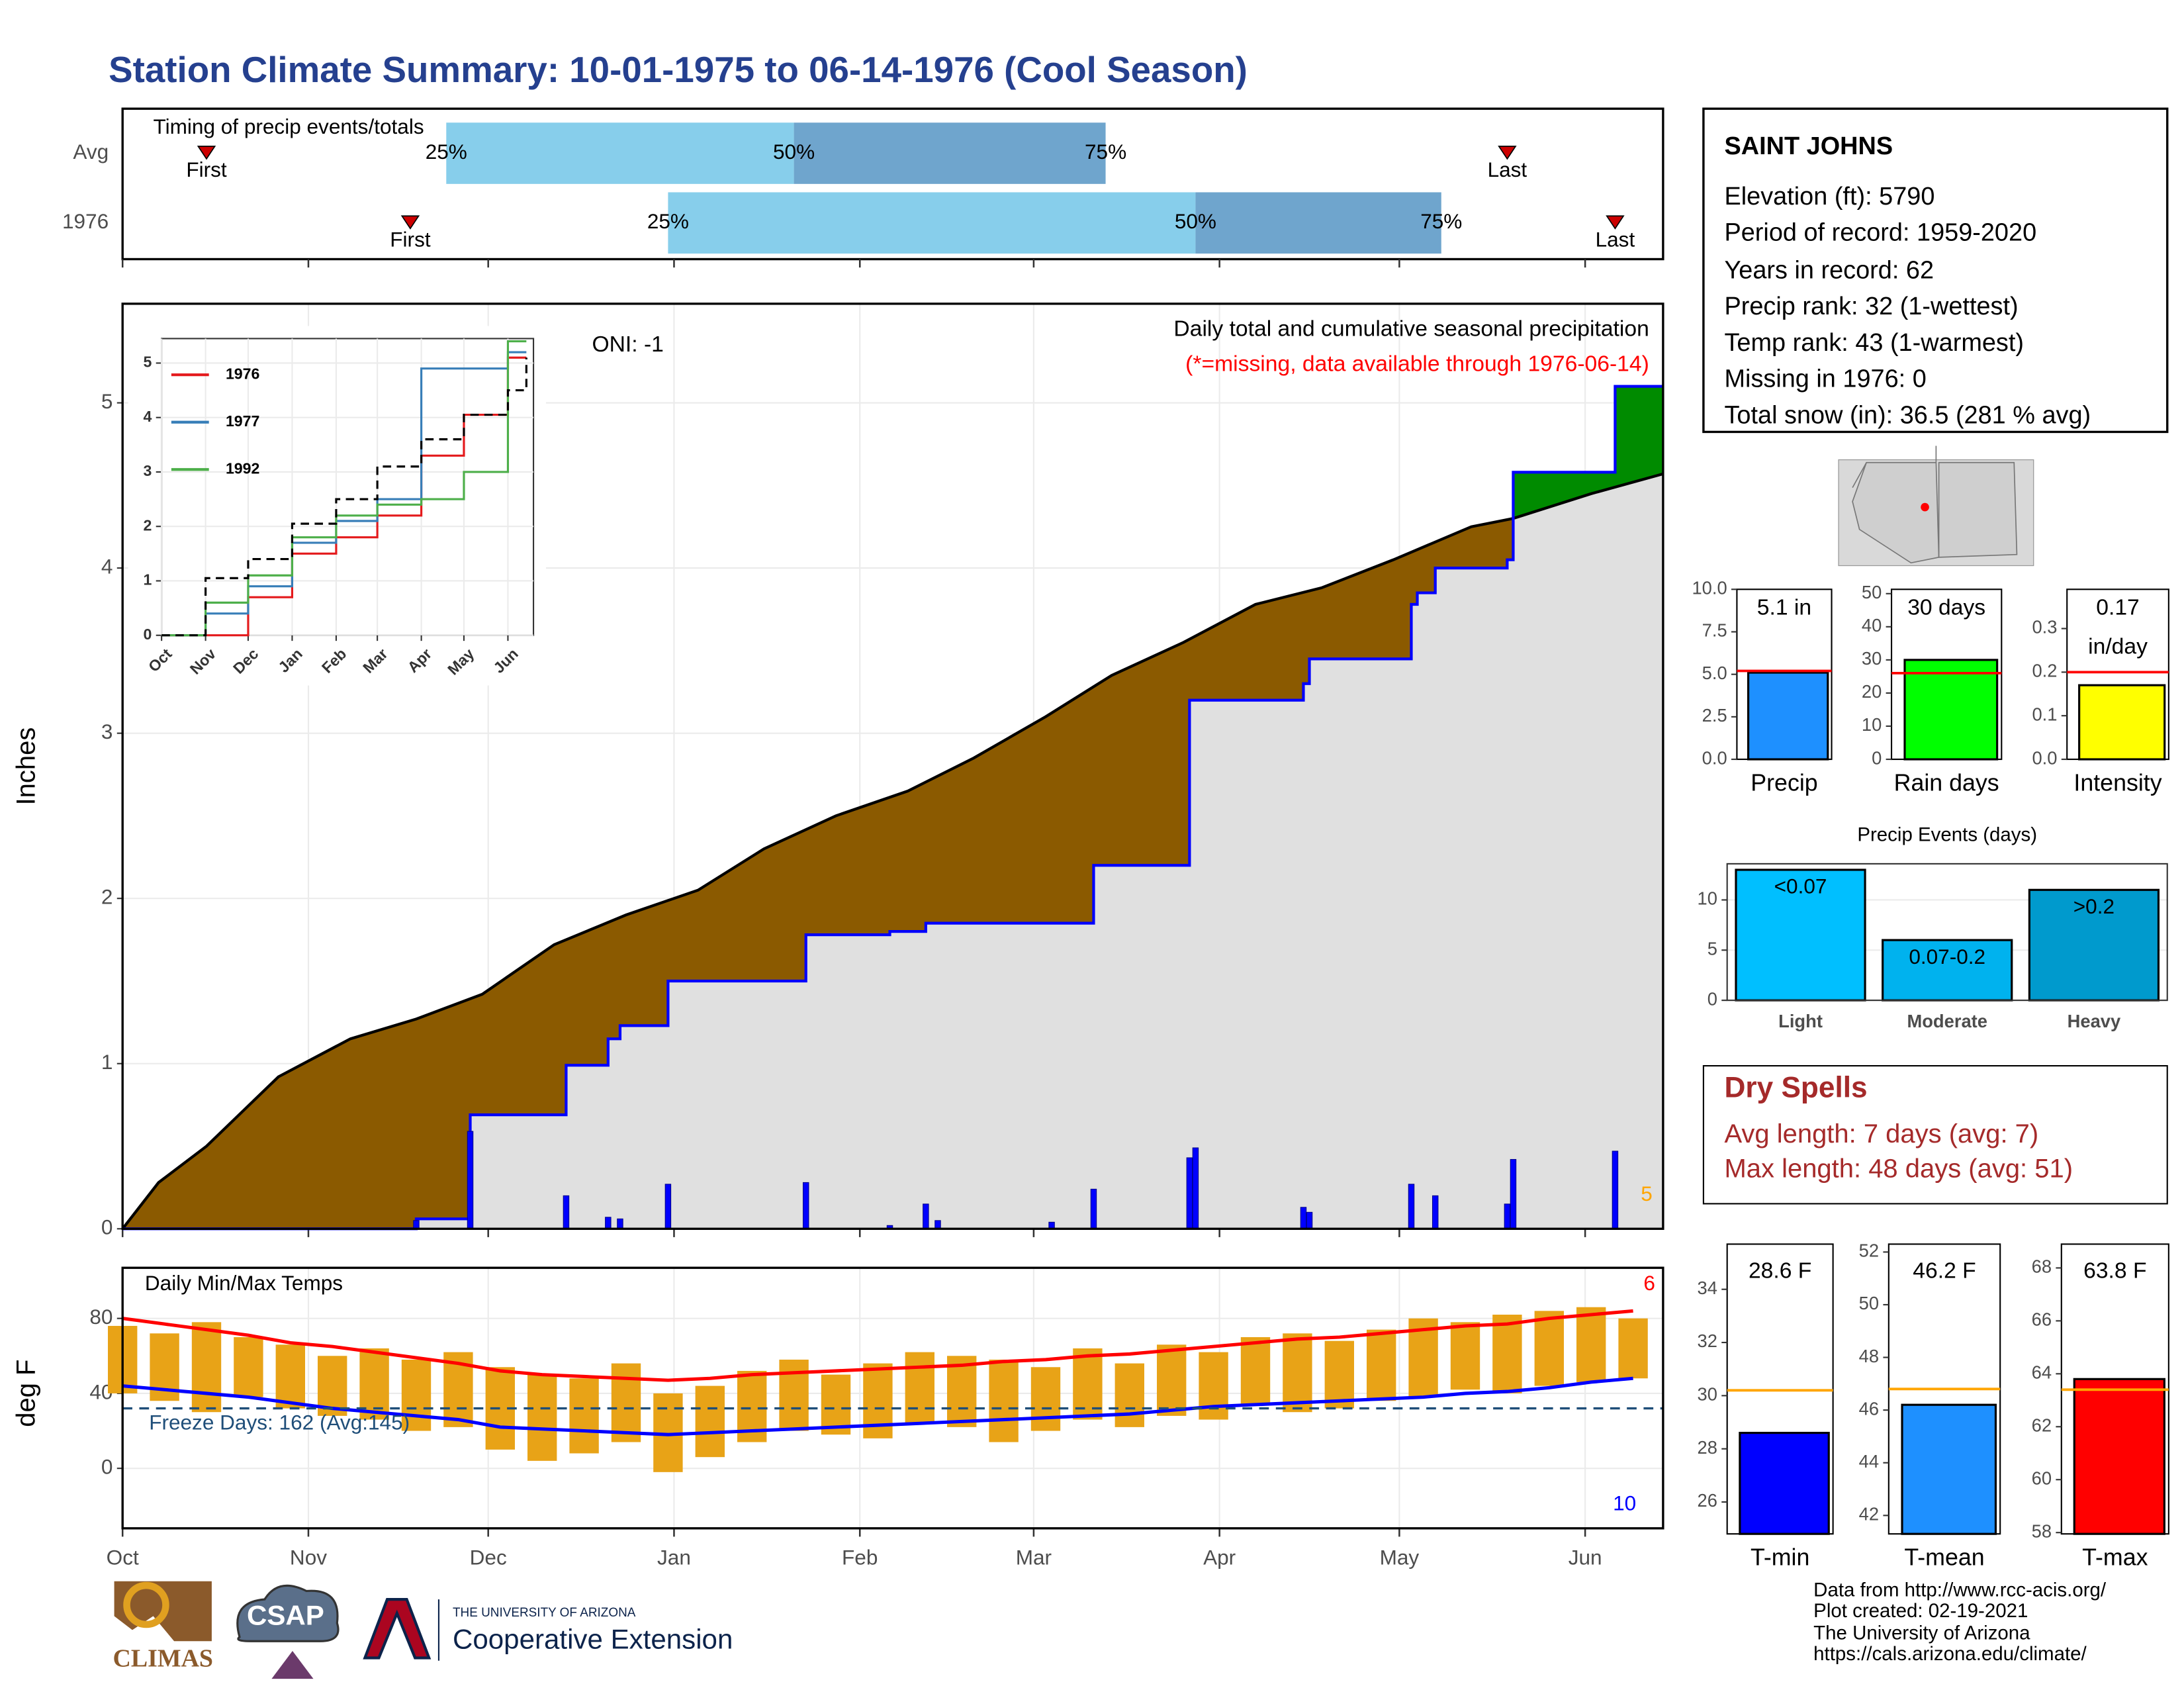 The image size is (2184, 1688). I want to click on panel-title: Timing of precip events/totals, so click(289, 126).